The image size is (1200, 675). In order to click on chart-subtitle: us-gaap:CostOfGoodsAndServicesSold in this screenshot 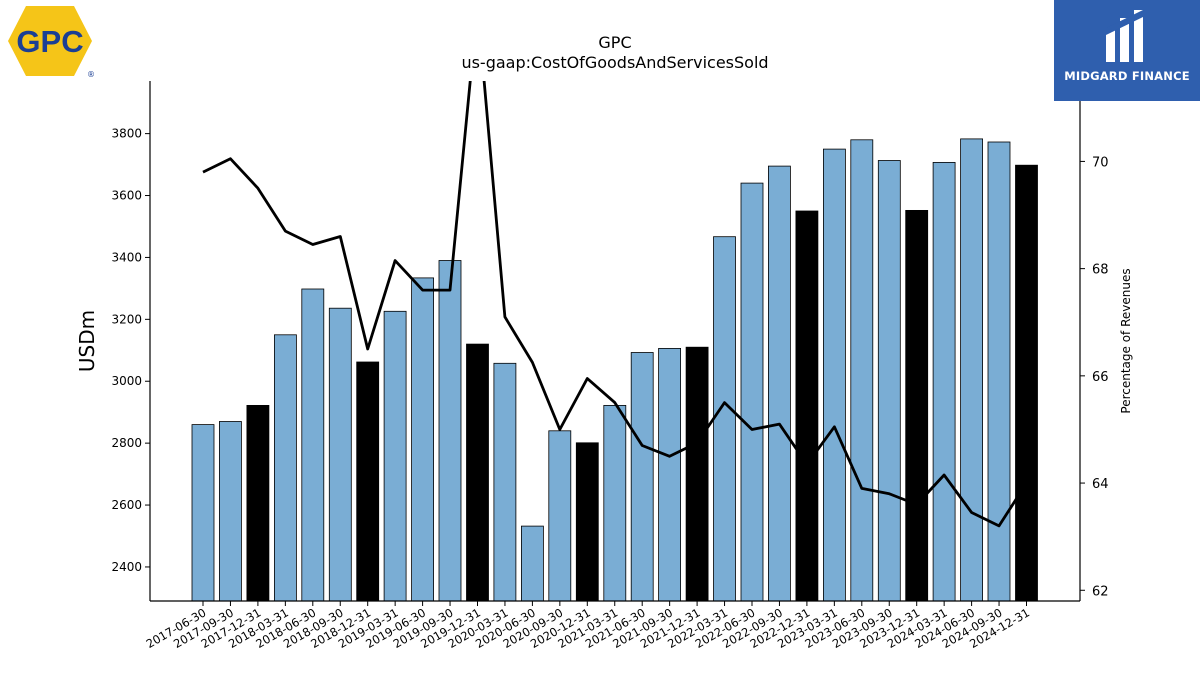, I will do `click(614, 62)`.